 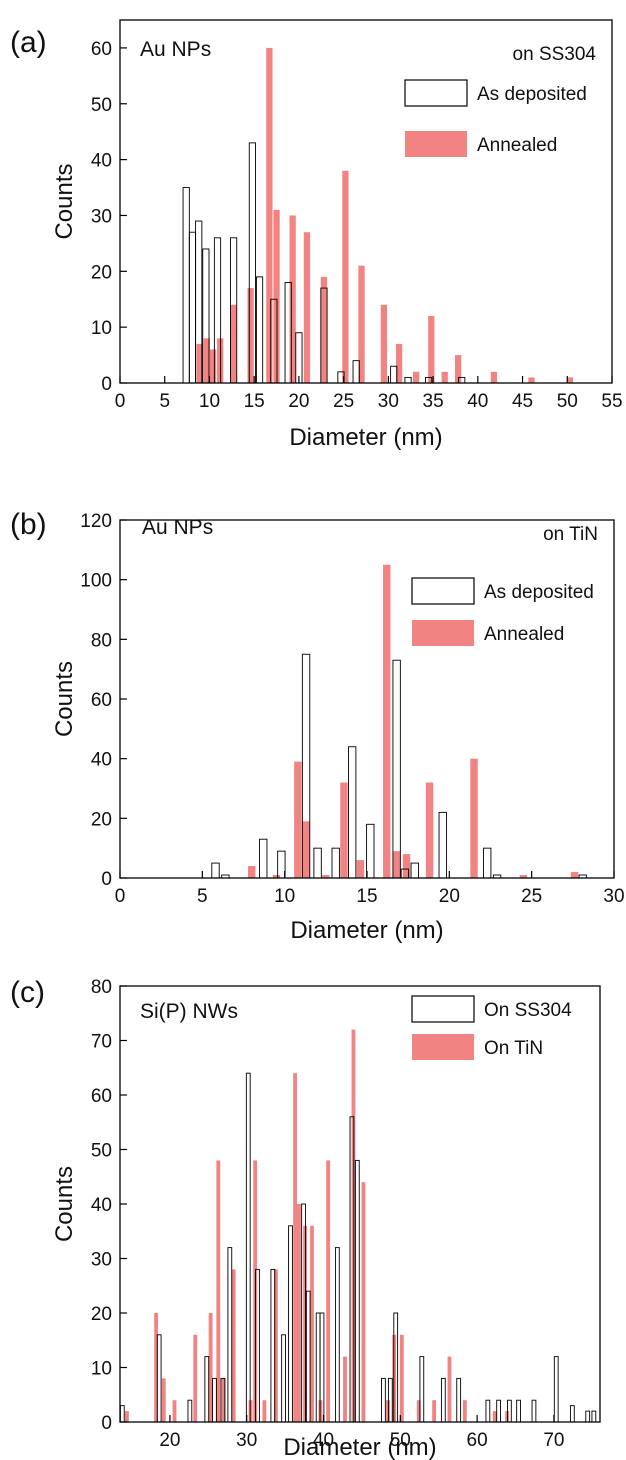 I want to click on x-tick-label: 25, so click(x=531, y=896).